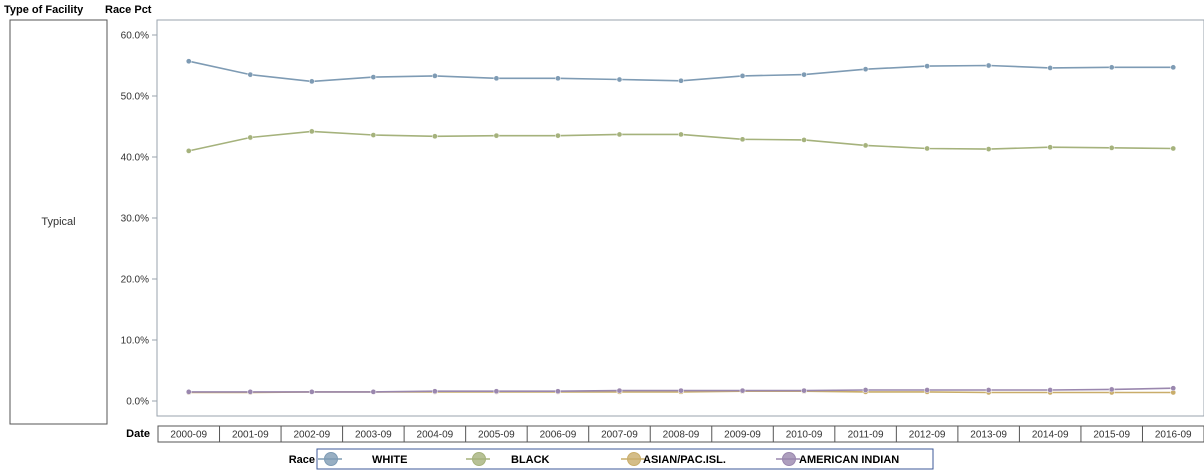 This screenshot has width=1204, height=471. Describe the element at coordinates (680, 434) in the screenshot. I see `x-axis-frame` at that location.